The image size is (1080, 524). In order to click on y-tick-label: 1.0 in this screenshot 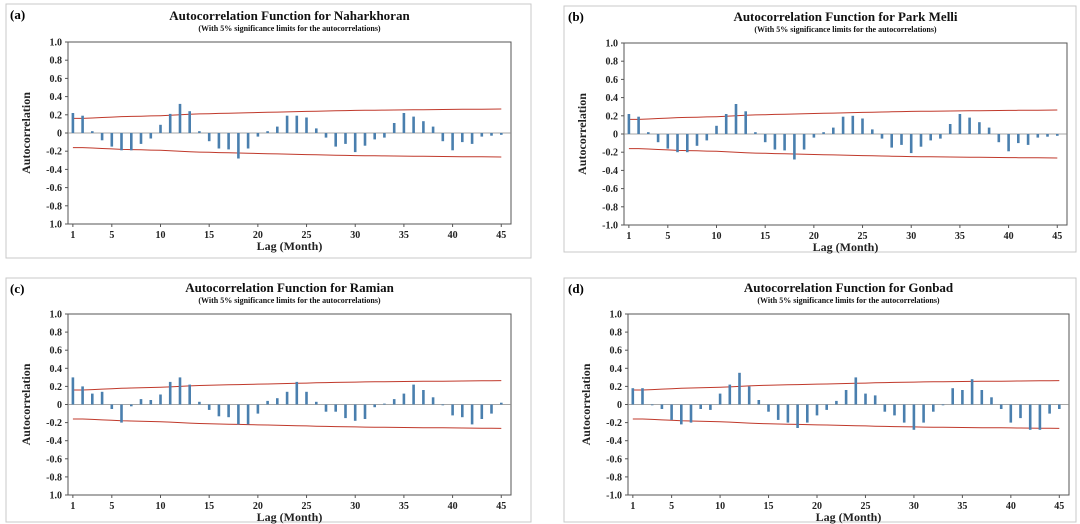, I will do `click(56, 225)`.